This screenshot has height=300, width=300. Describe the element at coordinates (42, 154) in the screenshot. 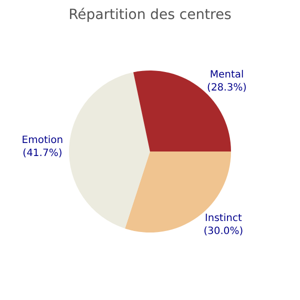

I see `data-label: (41.7%)` at that location.